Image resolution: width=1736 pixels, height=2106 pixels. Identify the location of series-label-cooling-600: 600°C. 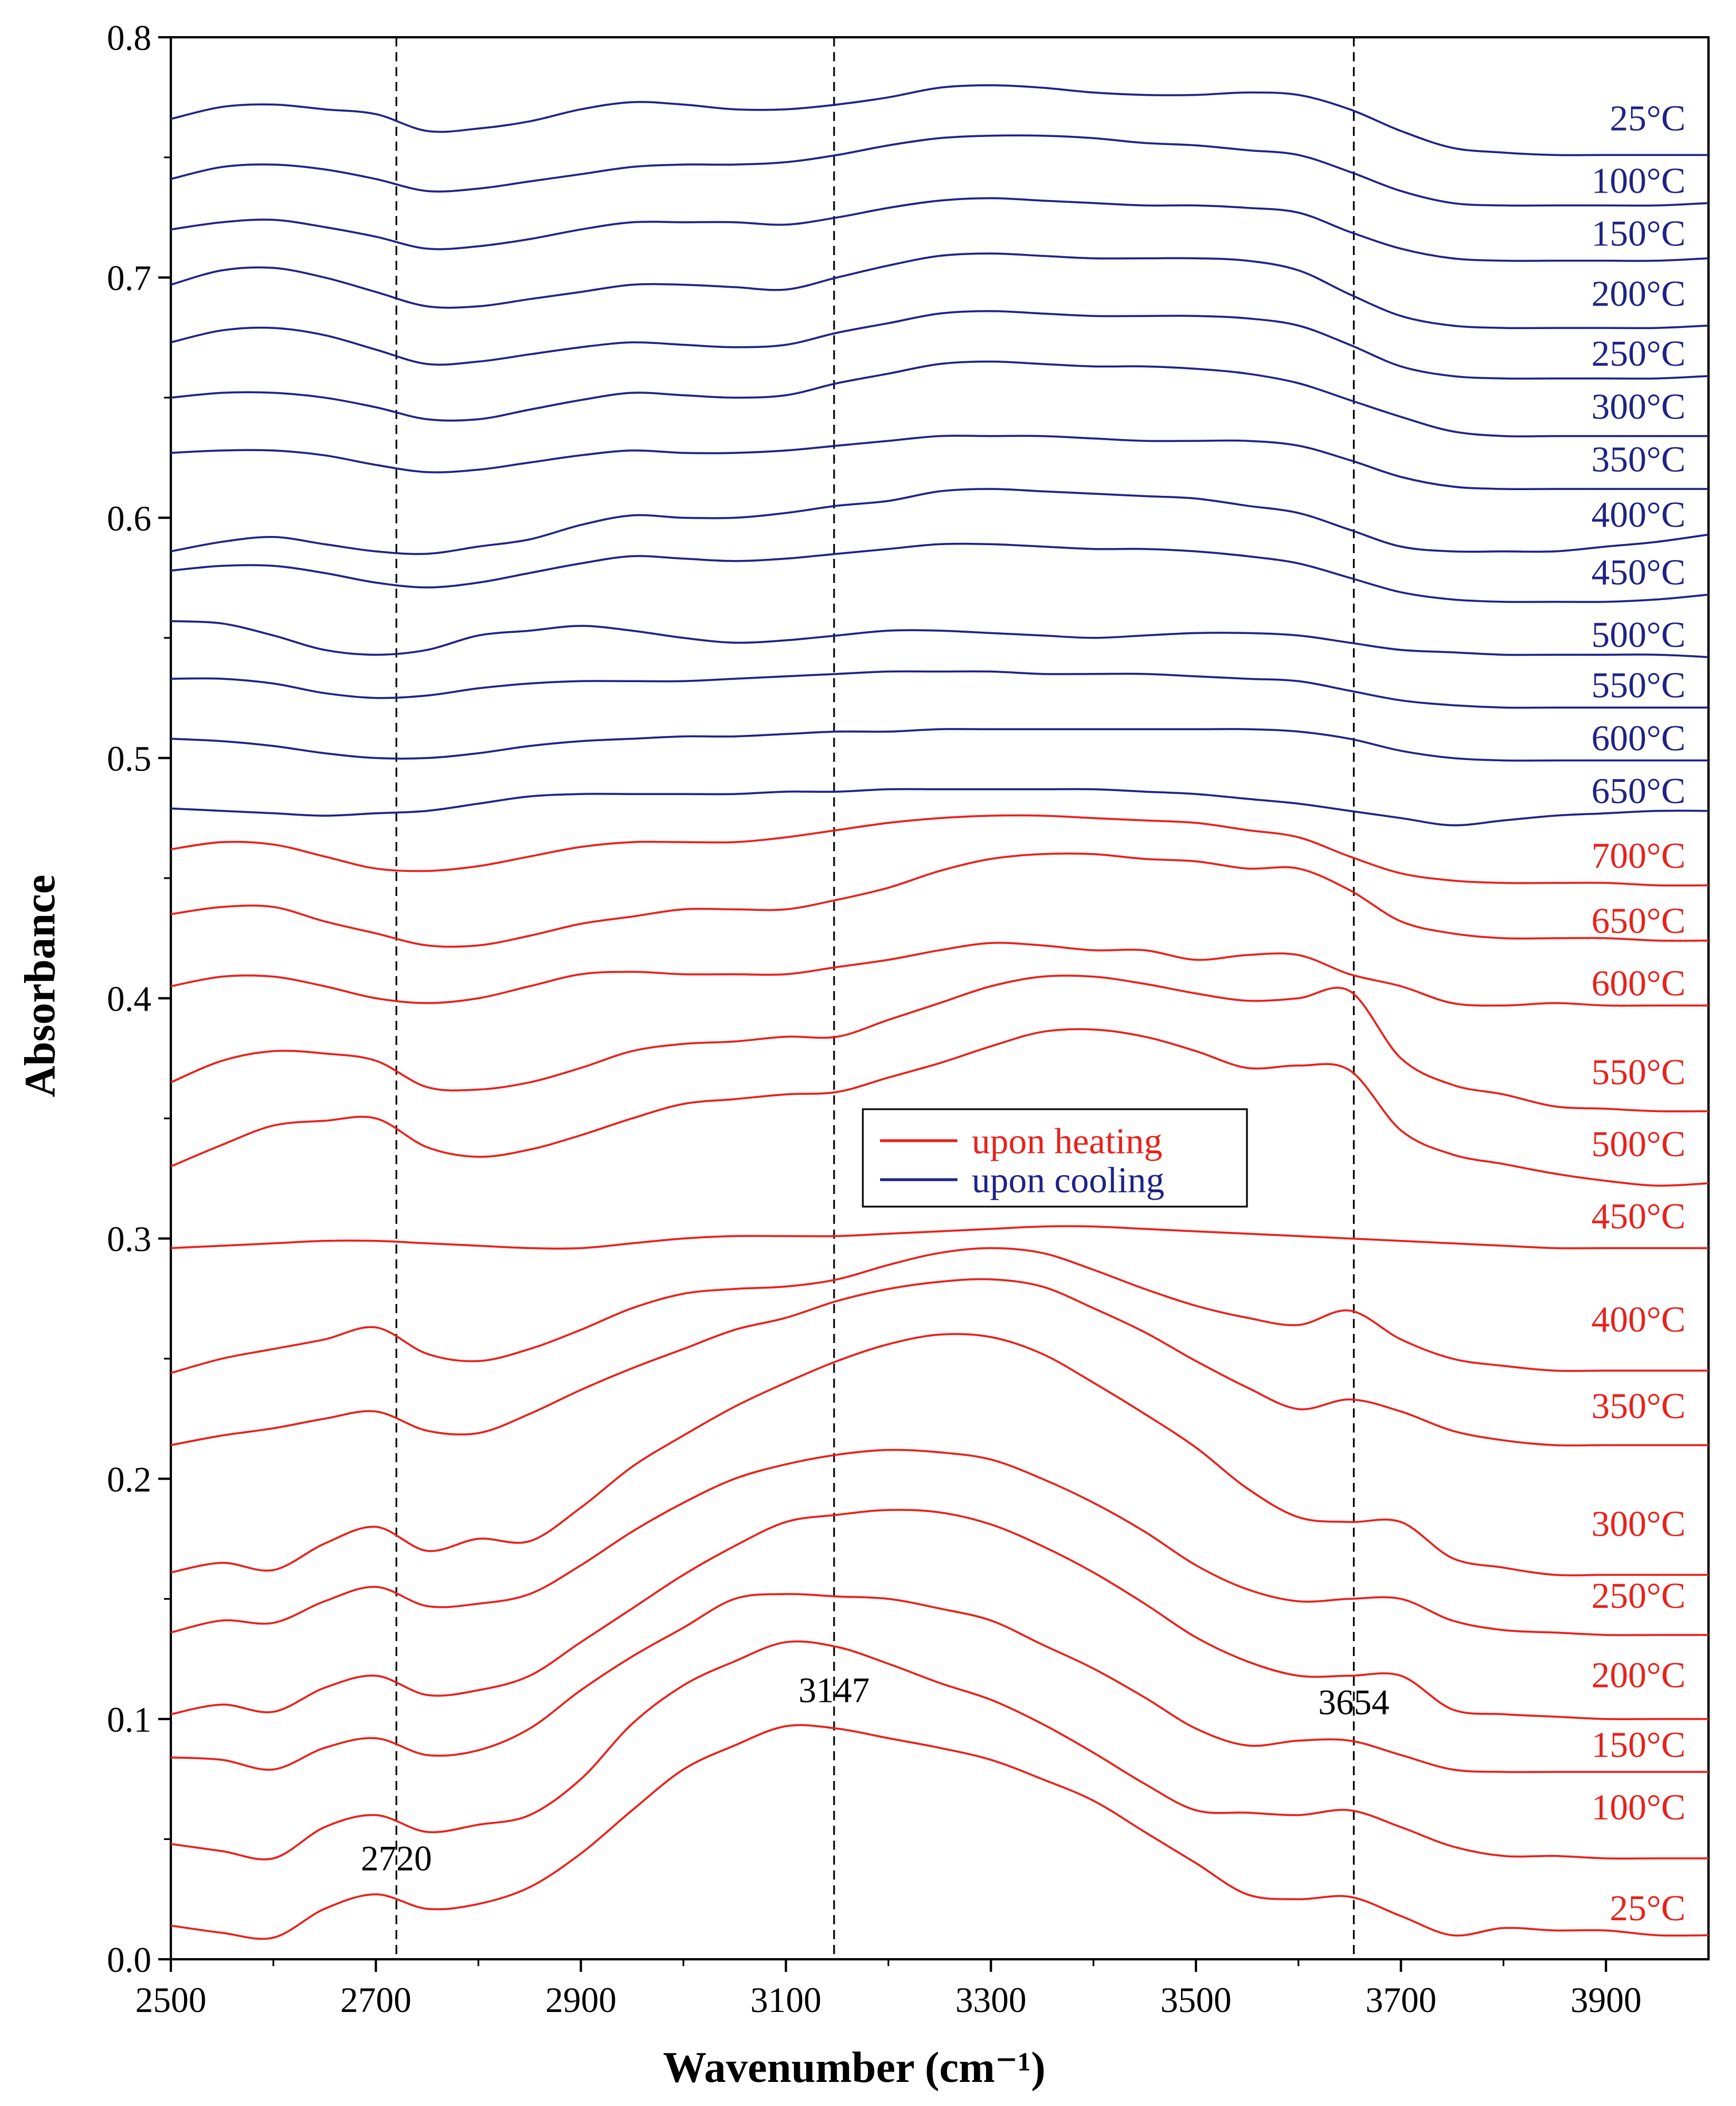
(1639, 738).